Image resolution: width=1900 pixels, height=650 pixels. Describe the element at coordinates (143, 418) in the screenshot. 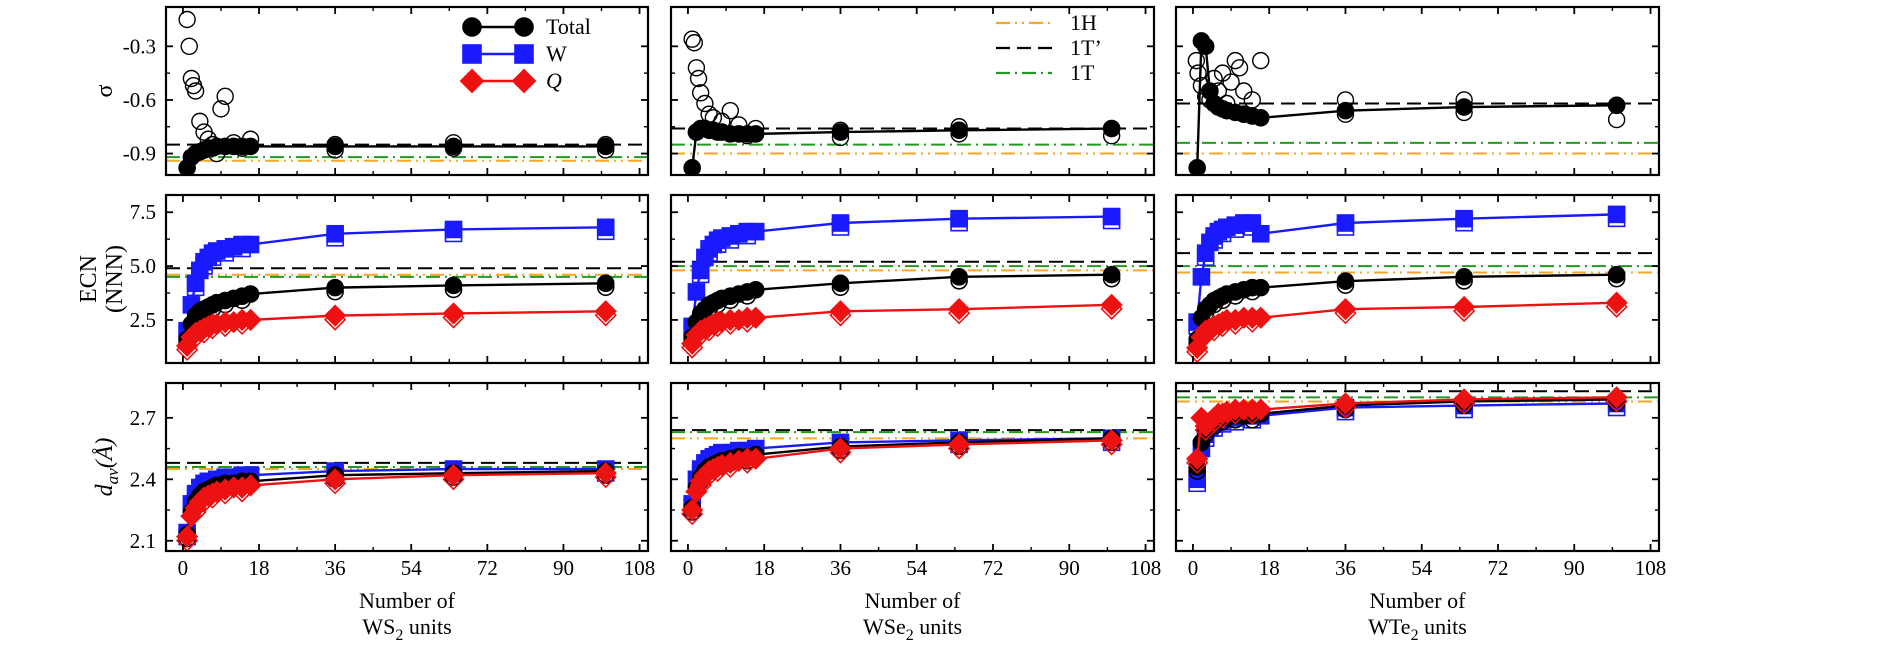

I see `y-tick-label: 2.7` at that location.